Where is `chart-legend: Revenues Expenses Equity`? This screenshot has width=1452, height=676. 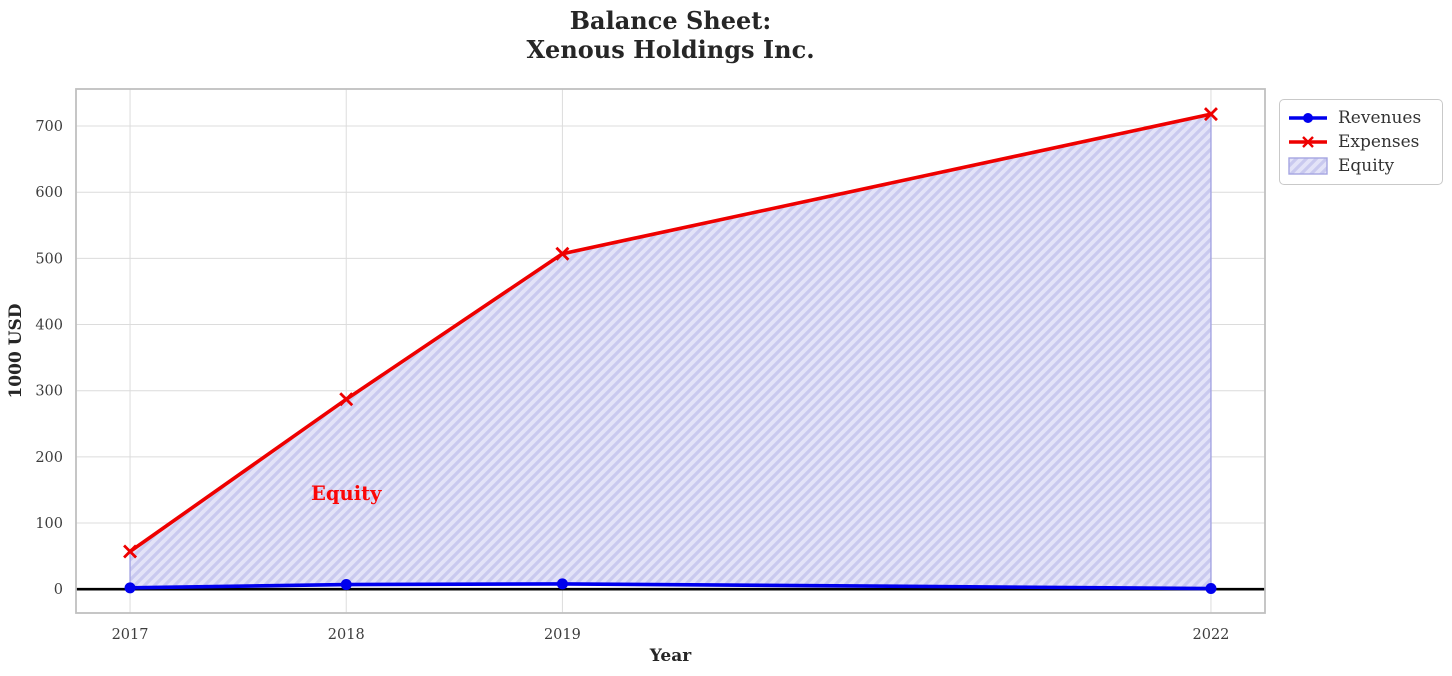 chart-legend: Revenues Expenses Equity is located at coordinates (1361, 142).